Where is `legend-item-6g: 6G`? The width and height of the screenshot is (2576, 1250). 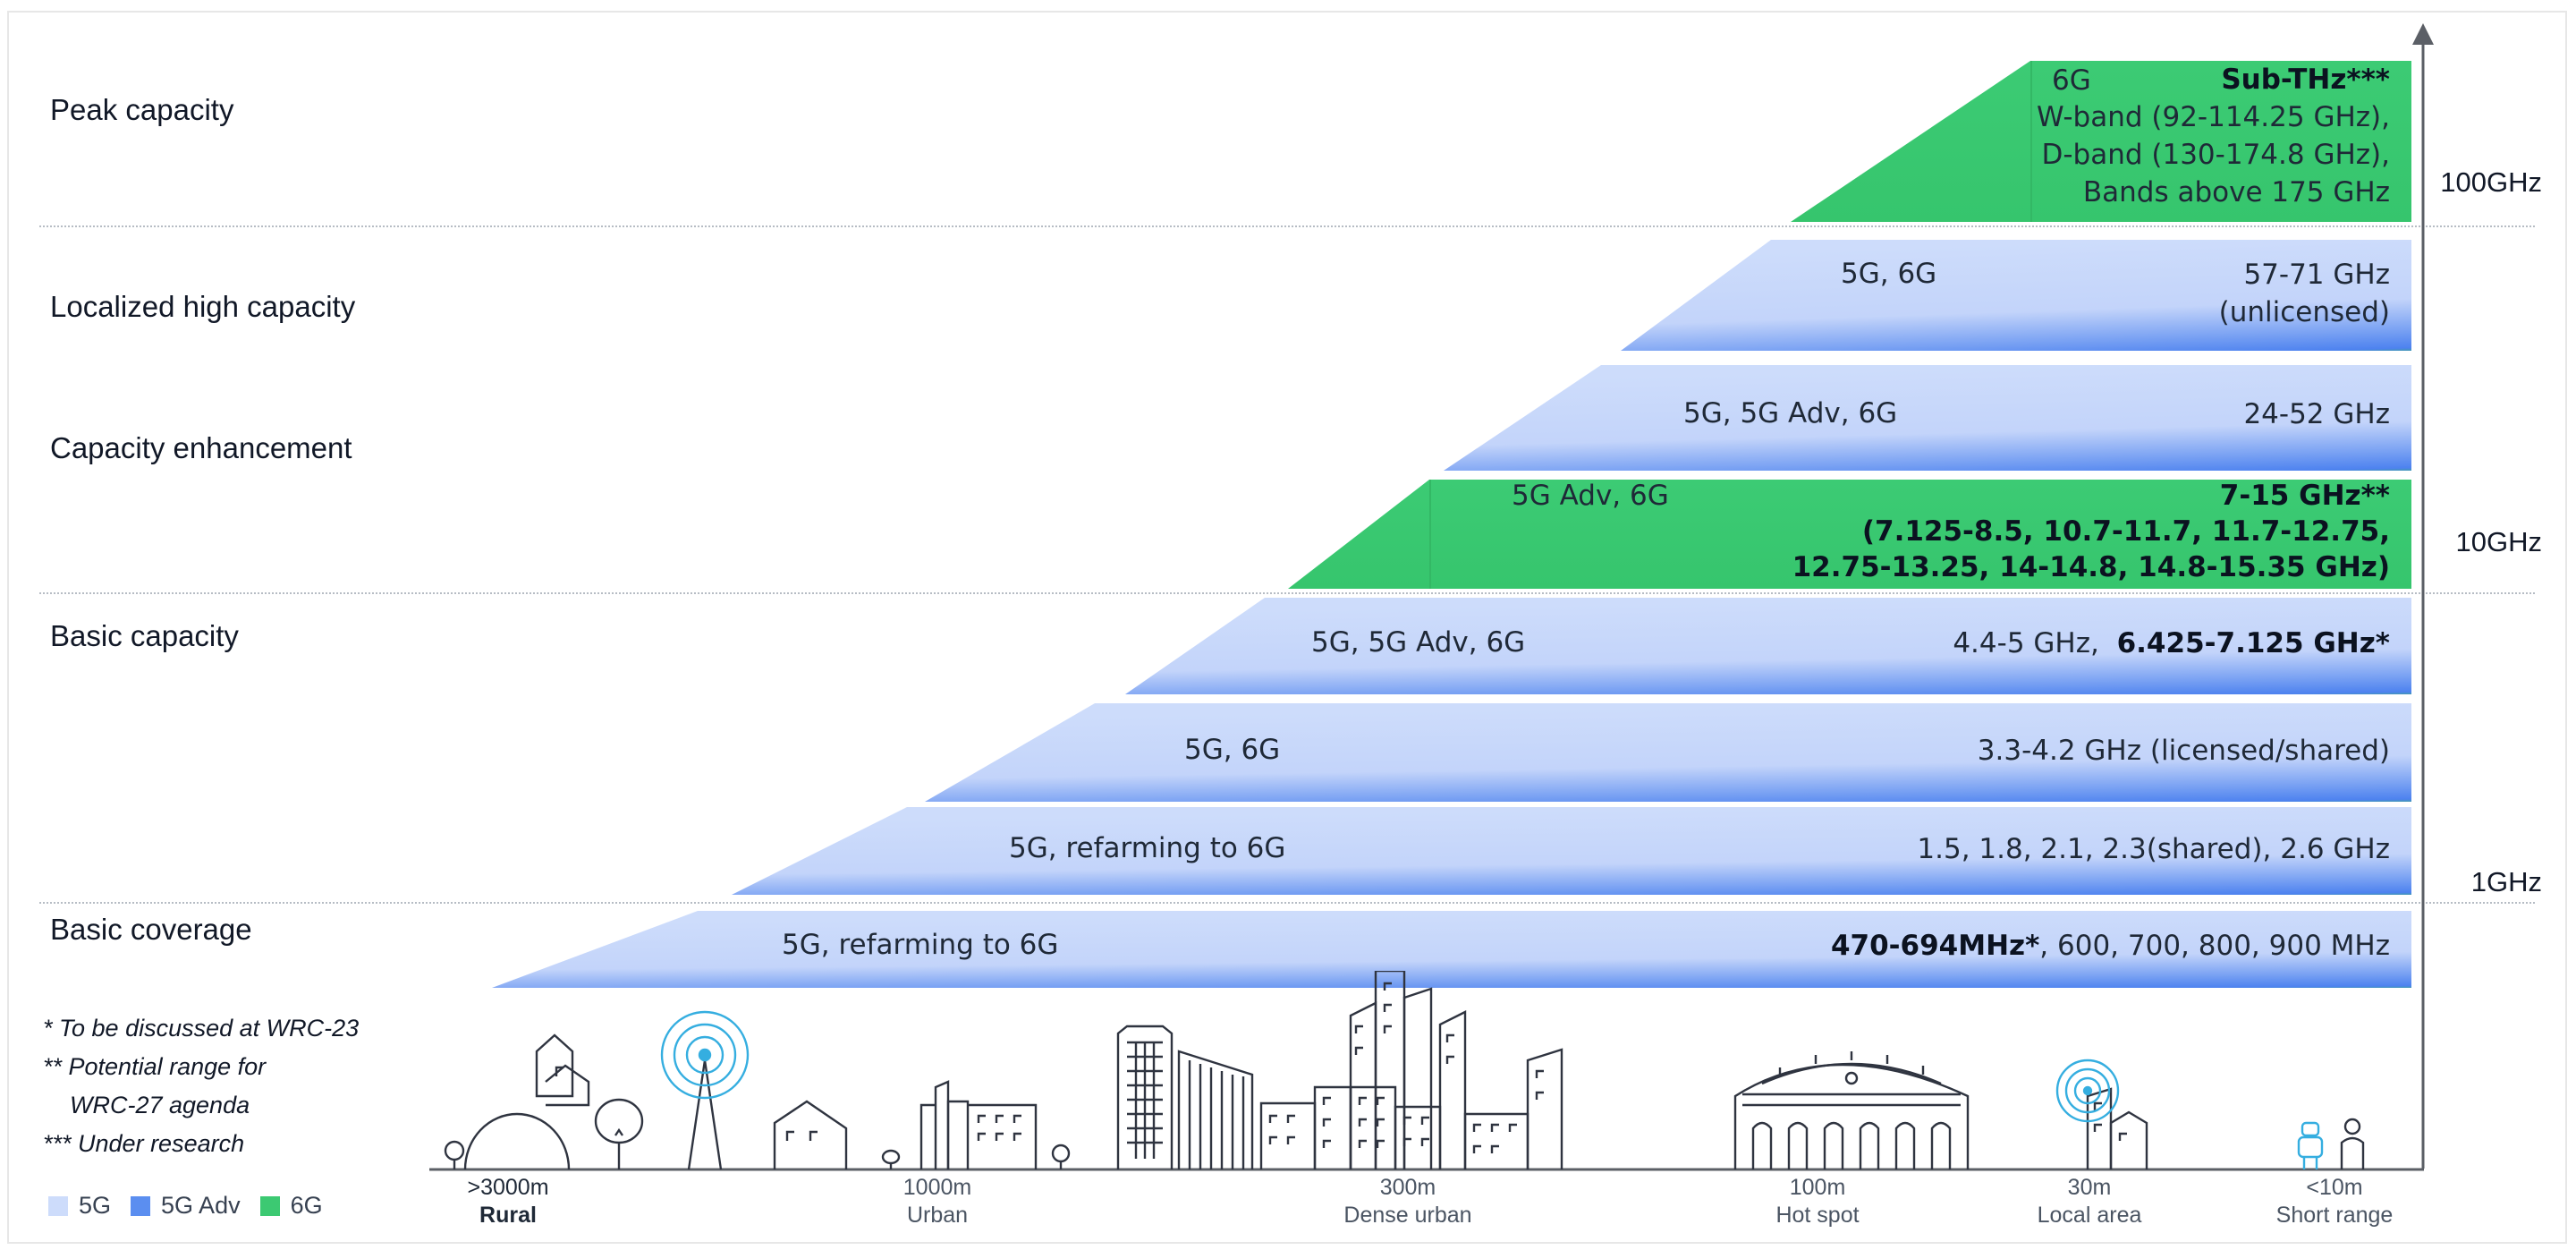
legend-item-6g: 6G is located at coordinates (291, 1206).